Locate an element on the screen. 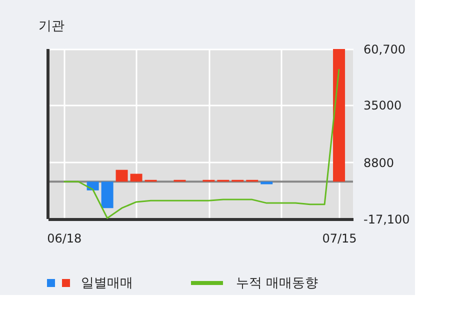 Image resolution: width=451 pixels, height=323 pixels. x-tick-label: 07/15 is located at coordinates (339, 239).